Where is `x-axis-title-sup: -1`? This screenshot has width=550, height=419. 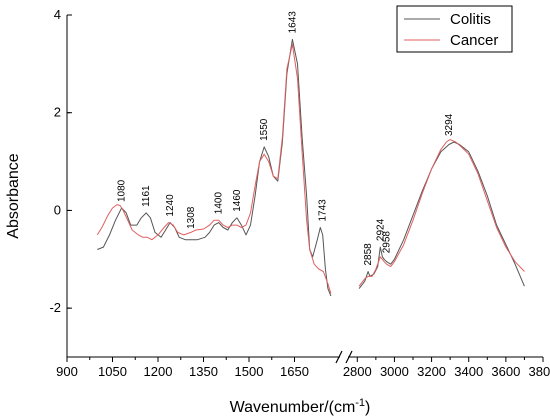 x-axis-title-sup: -1 is located at coordinates (360, 403).